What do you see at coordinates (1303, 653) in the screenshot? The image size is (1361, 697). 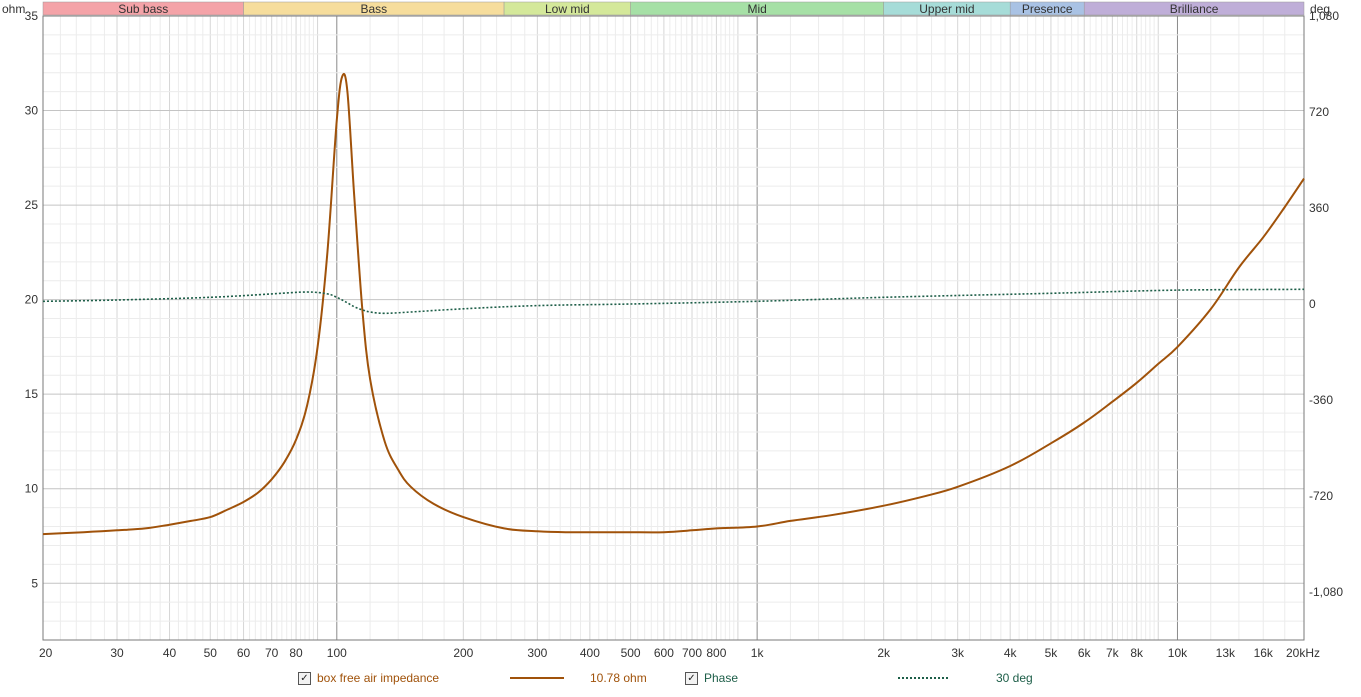 I see `x-tick-label: 20kHz` at bounding box center [1303, 653].